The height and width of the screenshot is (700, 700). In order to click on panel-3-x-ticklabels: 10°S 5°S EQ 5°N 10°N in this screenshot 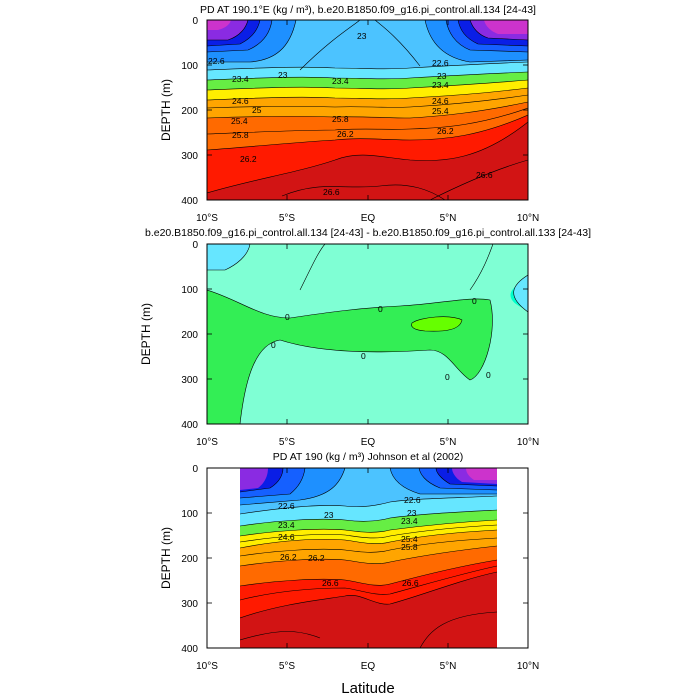, I will do `click(367, 666)`.